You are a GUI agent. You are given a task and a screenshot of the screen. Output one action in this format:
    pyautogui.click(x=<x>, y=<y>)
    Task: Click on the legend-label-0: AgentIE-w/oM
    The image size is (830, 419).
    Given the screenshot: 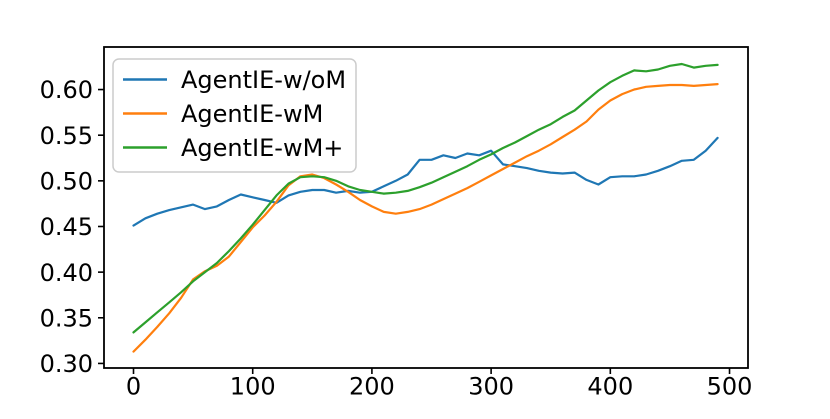 What is the action you would take?
    pyautogui.click(x=263, y=80)
    